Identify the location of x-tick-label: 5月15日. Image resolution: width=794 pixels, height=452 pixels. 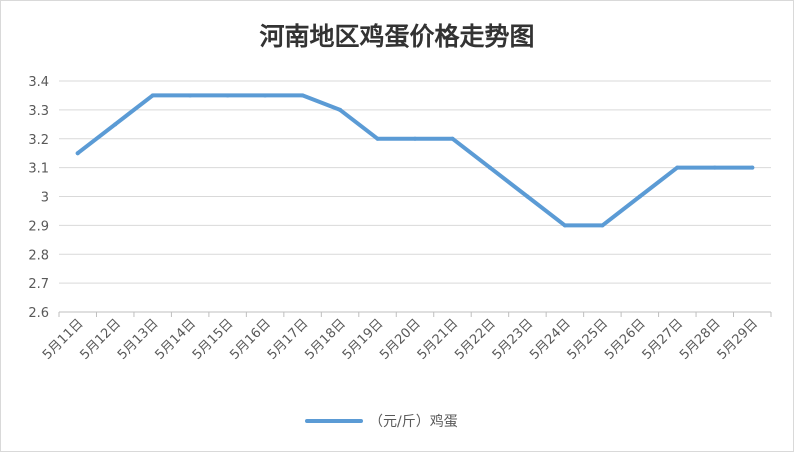
(213, 339).